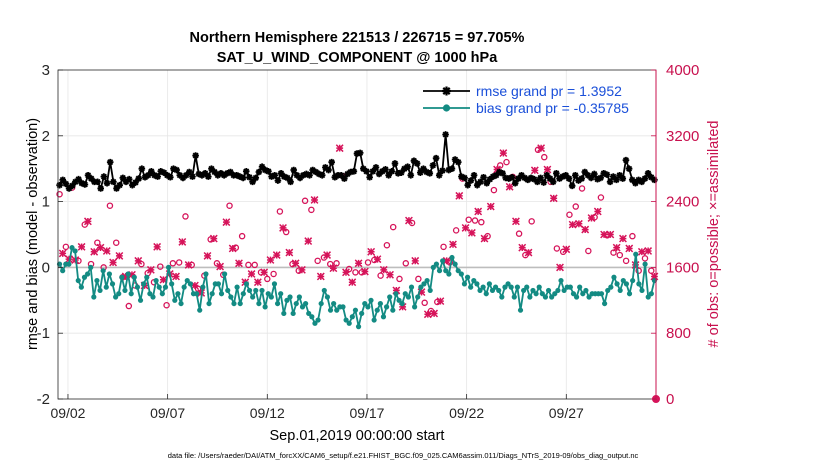 The height and width of the screenshot is (470, 830). Describe the element at coordinates (358, 58) in the screenshot. I see `chart-subtitle: SAT_U_WIND_COMPONENT @ 1000 hPa` at that location.